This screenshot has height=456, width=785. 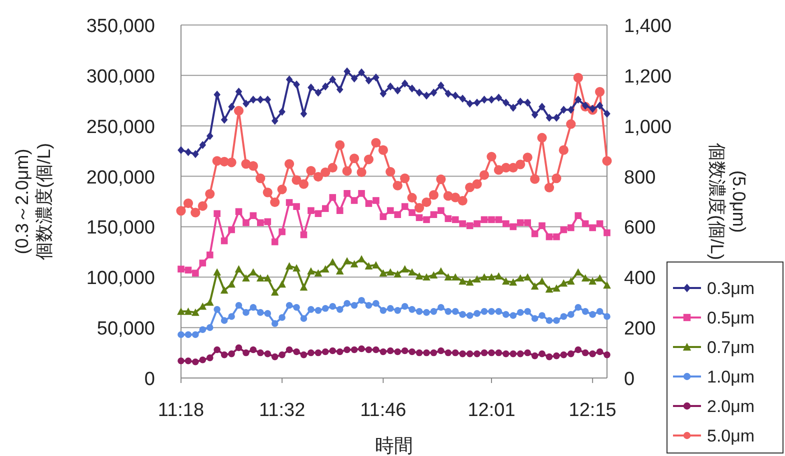 I want to click on y2-tick-label: 1,400, so click(x=648, y=26).